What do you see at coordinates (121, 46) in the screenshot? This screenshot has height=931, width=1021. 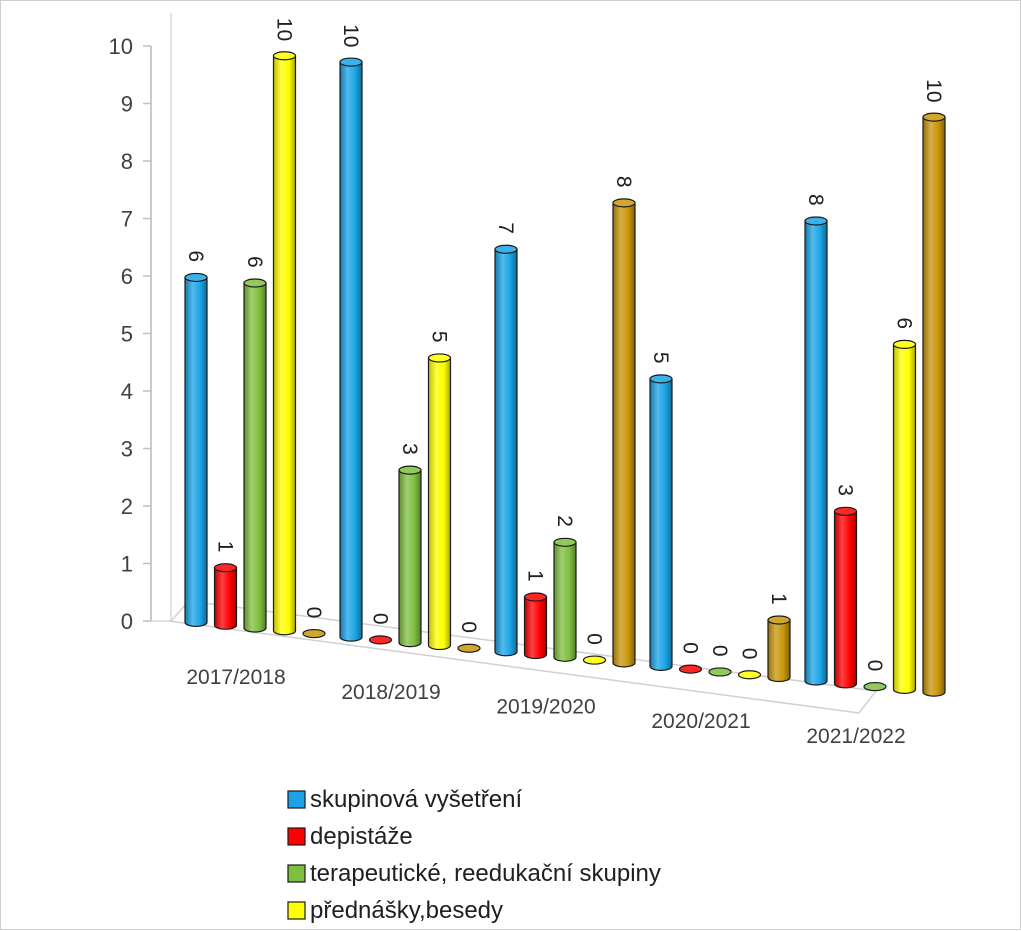 I see `y-tick-label: 10` at bounding box center [121, 46].